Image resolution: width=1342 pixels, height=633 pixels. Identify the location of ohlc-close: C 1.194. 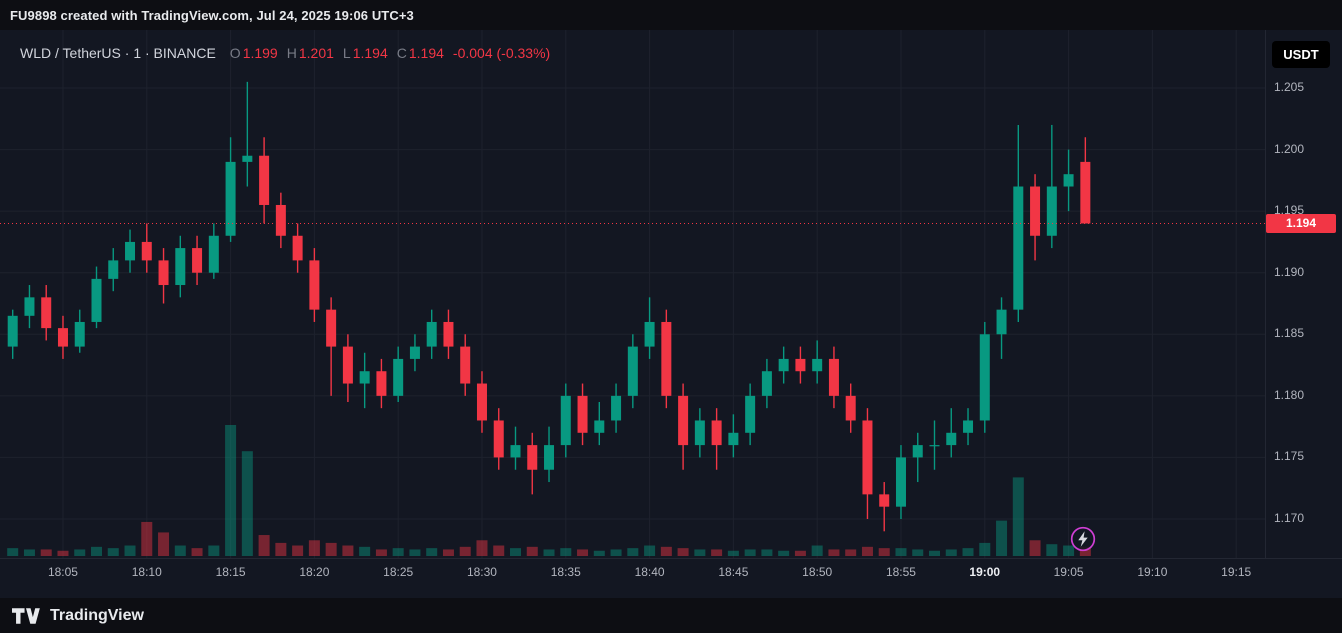
(420, 53).